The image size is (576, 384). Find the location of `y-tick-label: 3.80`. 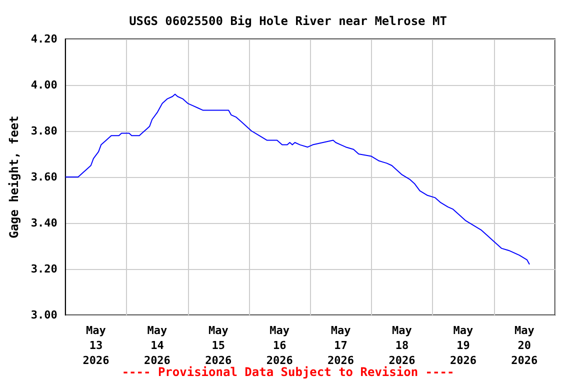

y-tick-label: 3.80 is located at coordinates (44, 131).